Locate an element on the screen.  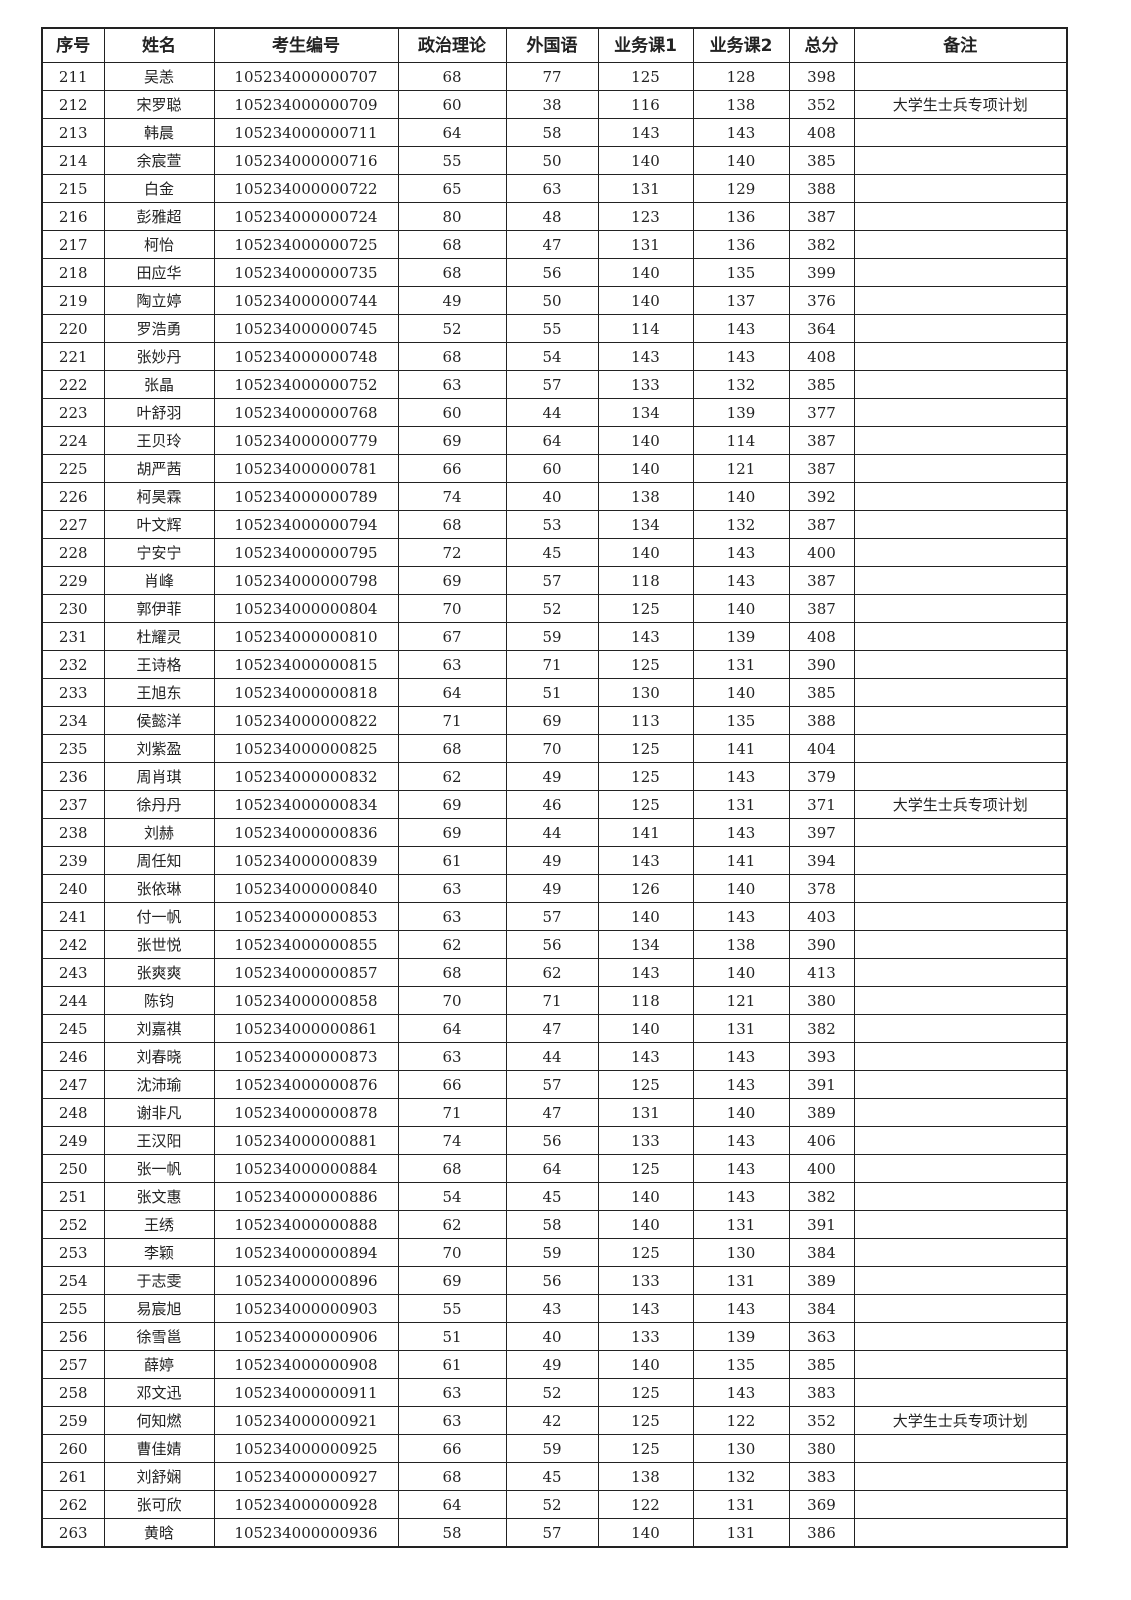
cell-seq: 223 is located at coordinates (73, 412).